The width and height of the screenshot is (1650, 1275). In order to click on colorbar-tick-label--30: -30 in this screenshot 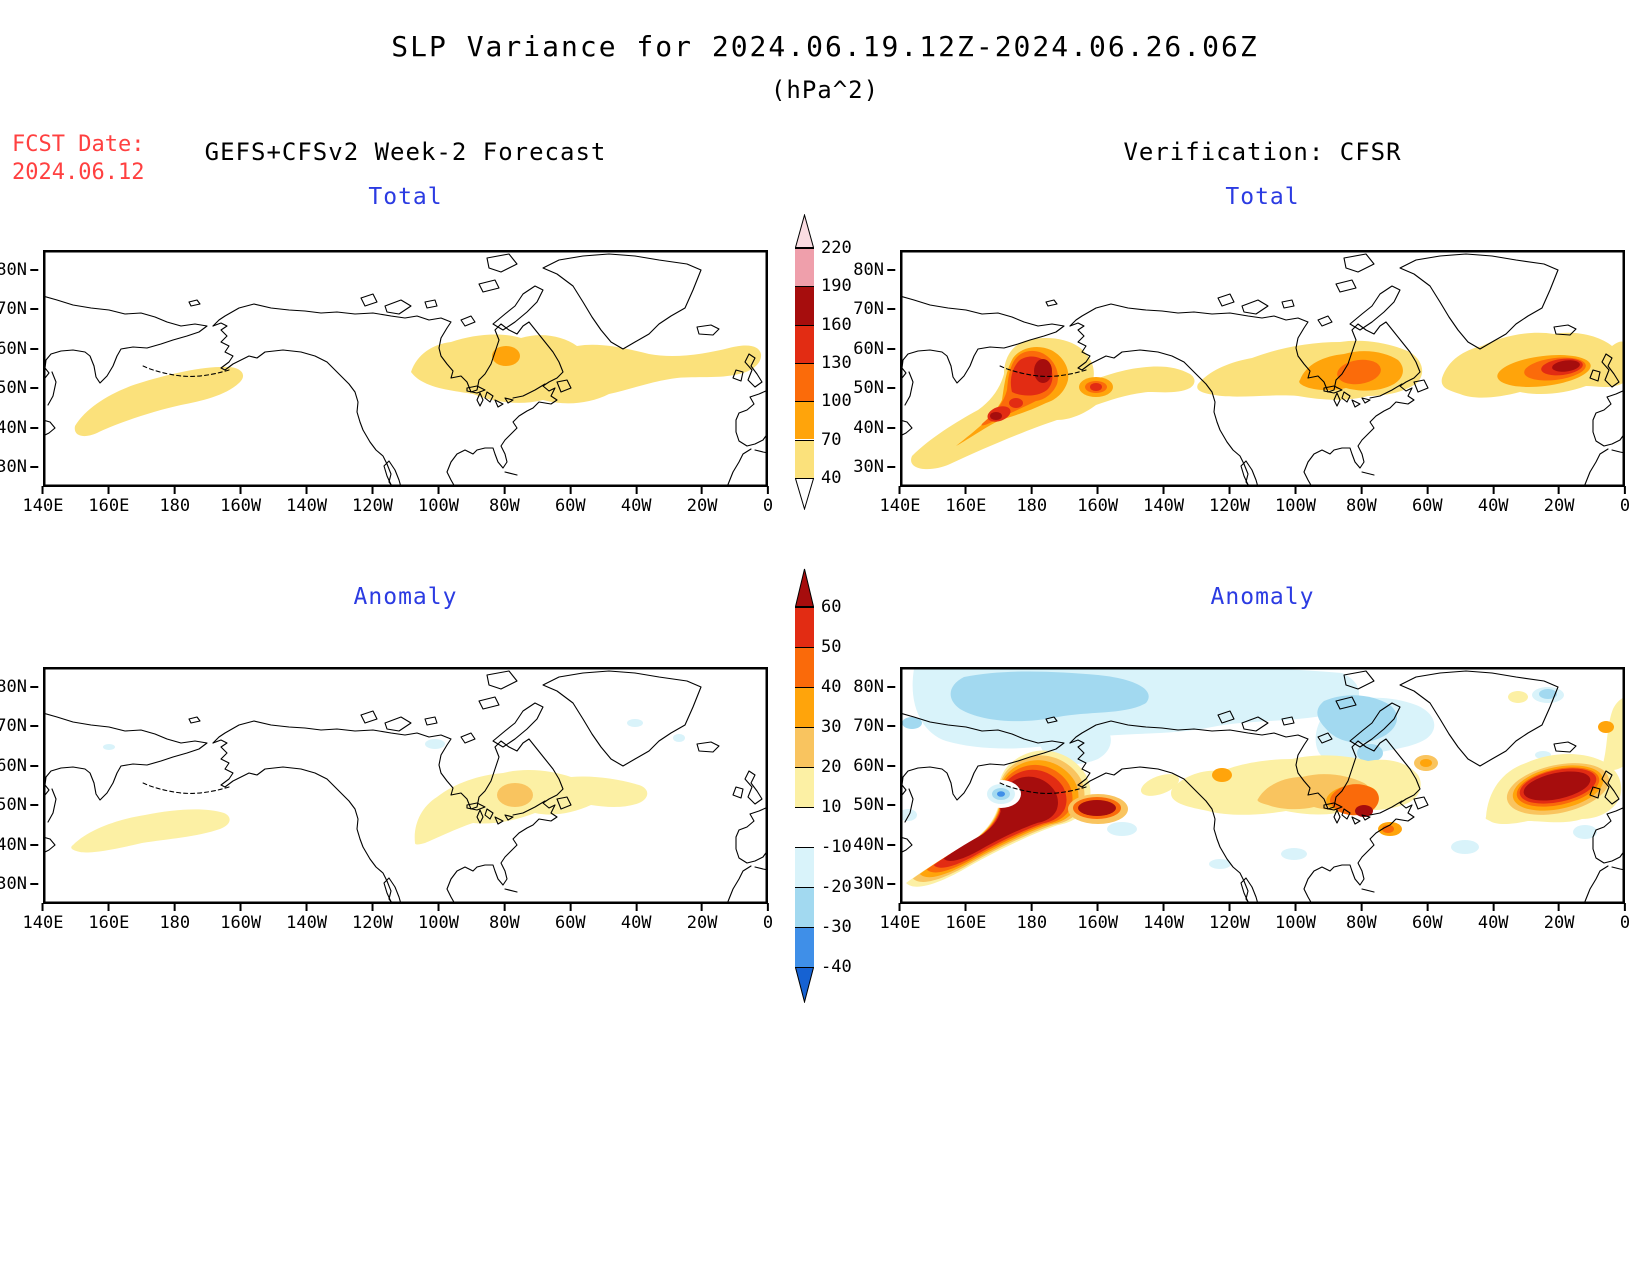, I will do `click(836, 927)`.